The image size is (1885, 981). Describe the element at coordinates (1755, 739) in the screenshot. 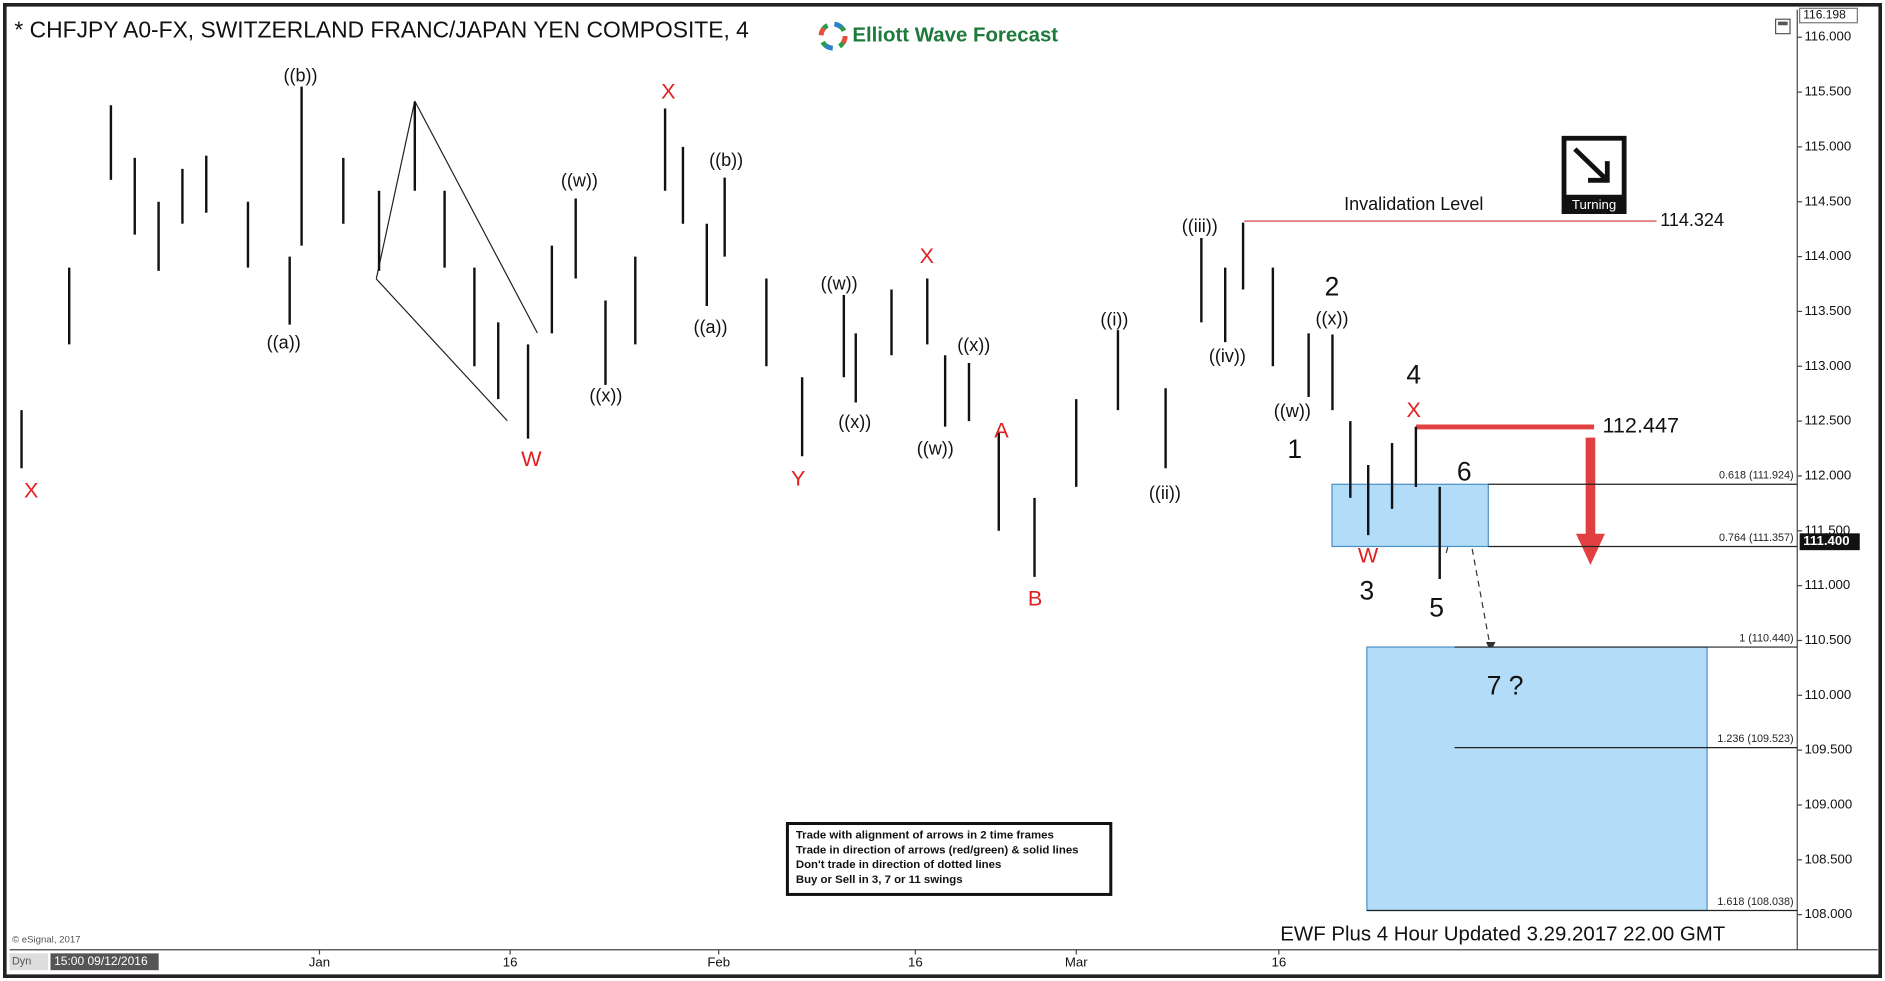

I see `fib-label: 1.236 (109.523)` at that location.